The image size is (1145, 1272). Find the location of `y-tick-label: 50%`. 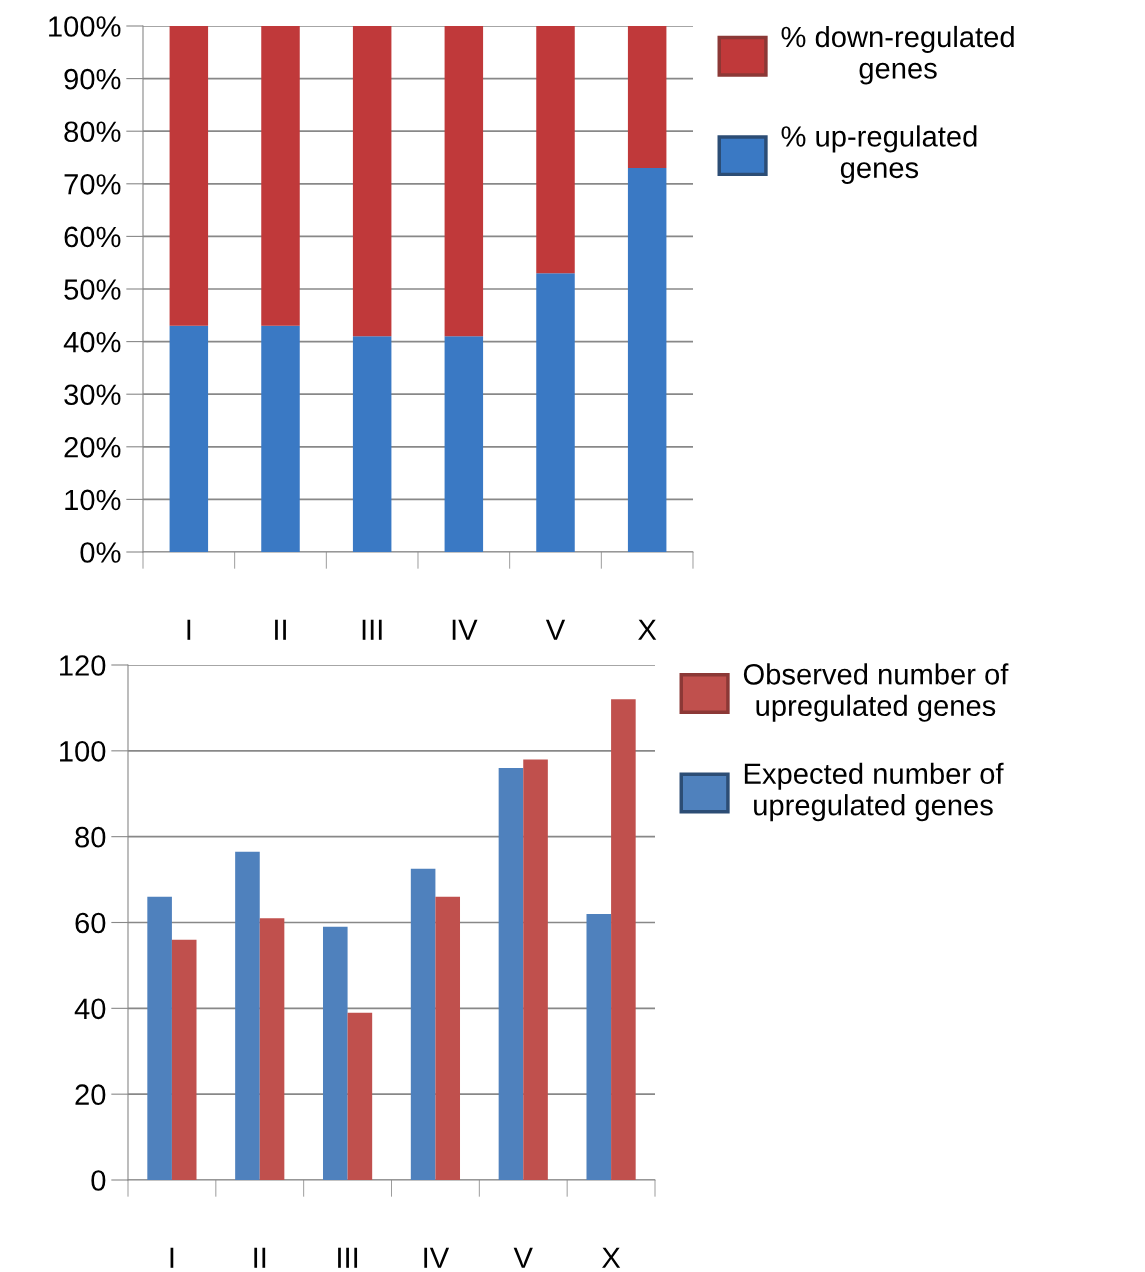

y-tick-label: 50% is located at coordinates (92, 289).